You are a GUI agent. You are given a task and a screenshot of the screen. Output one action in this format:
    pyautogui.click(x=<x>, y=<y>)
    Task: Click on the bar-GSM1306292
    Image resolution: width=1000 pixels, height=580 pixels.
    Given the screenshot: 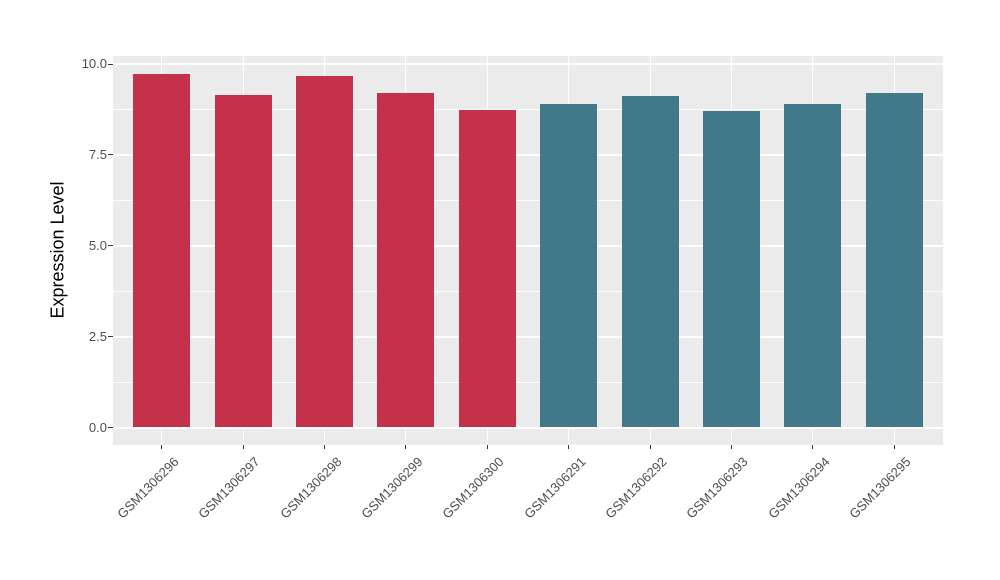 What is the action you would take?
    pyautogui.click(x=650, y=261)
    